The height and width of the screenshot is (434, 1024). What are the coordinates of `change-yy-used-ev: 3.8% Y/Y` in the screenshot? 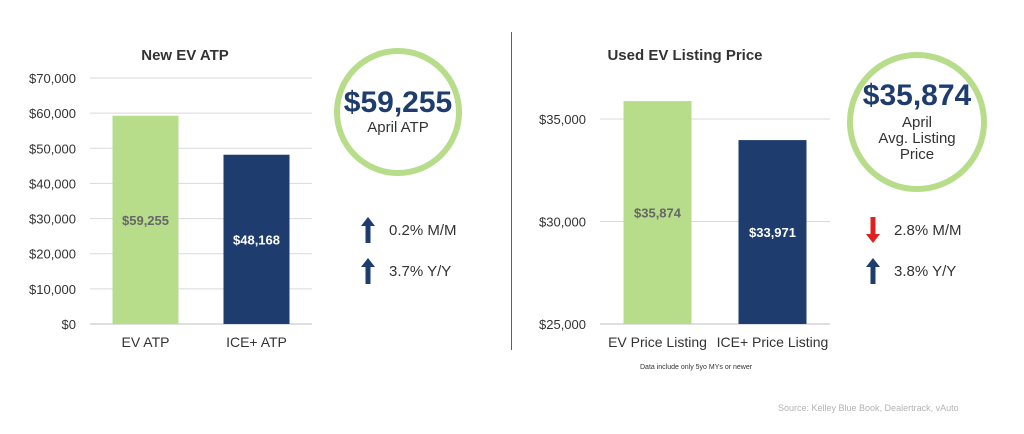 It's located at (911, 271).